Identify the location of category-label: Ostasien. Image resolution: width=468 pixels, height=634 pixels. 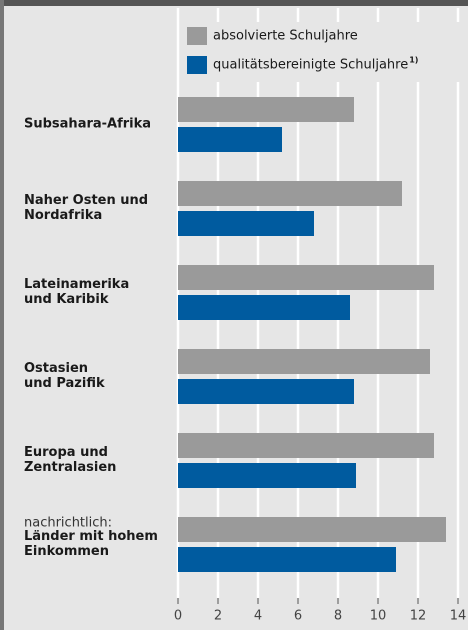
(56, 368).